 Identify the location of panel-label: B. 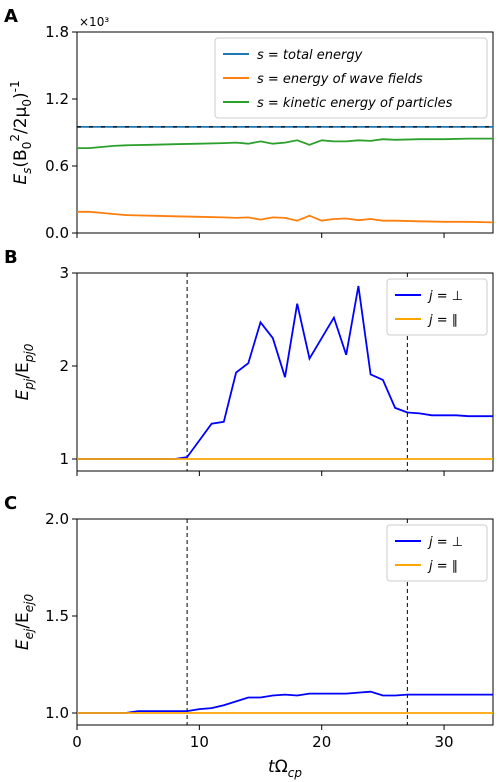
(11, 257).